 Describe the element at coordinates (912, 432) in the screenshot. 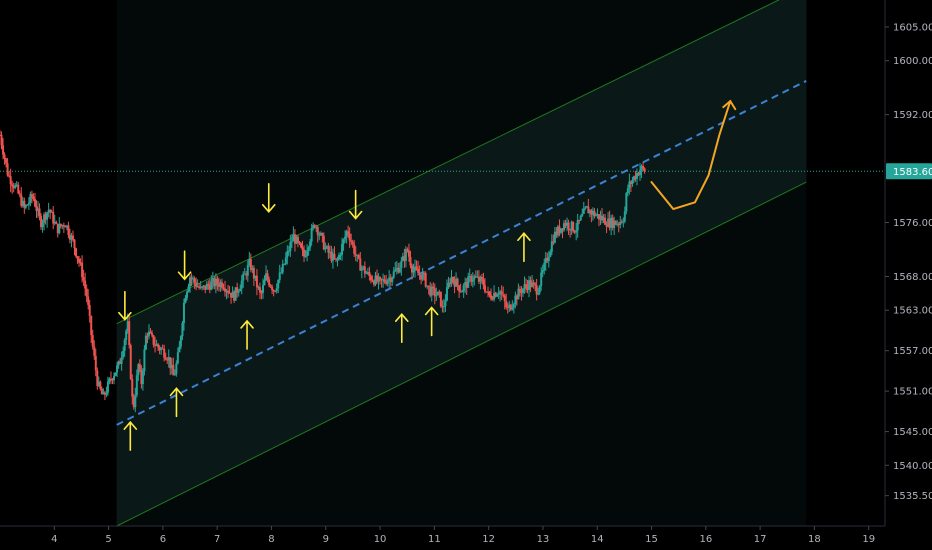

I see `y-tick-label-8: 1545.00` at that location.